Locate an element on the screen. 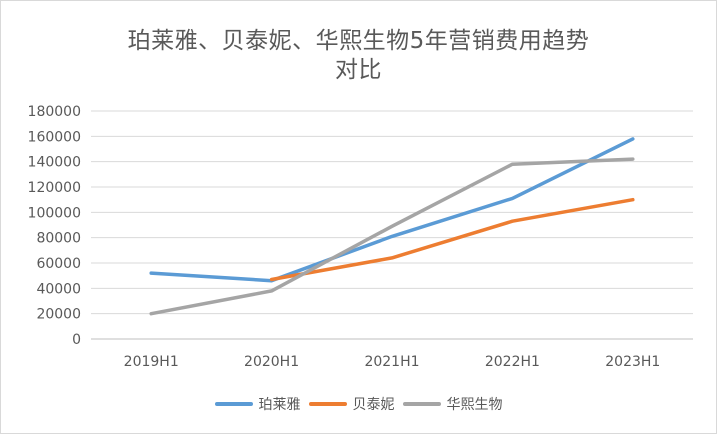  y-tick-label: 140000 is located at coordinates (54, 163).